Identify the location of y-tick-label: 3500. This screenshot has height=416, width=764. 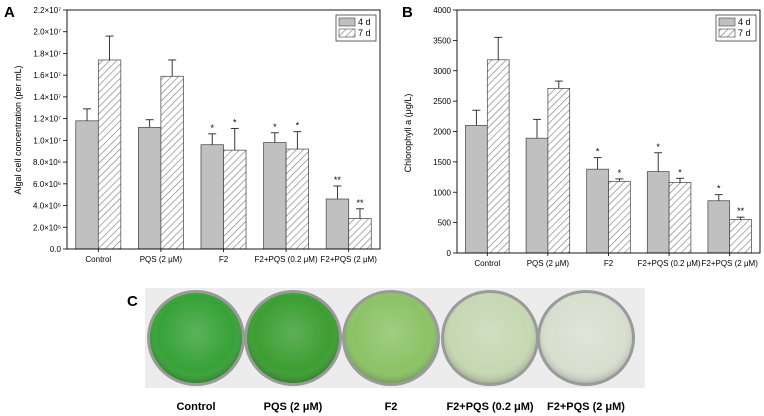
(442, 40).